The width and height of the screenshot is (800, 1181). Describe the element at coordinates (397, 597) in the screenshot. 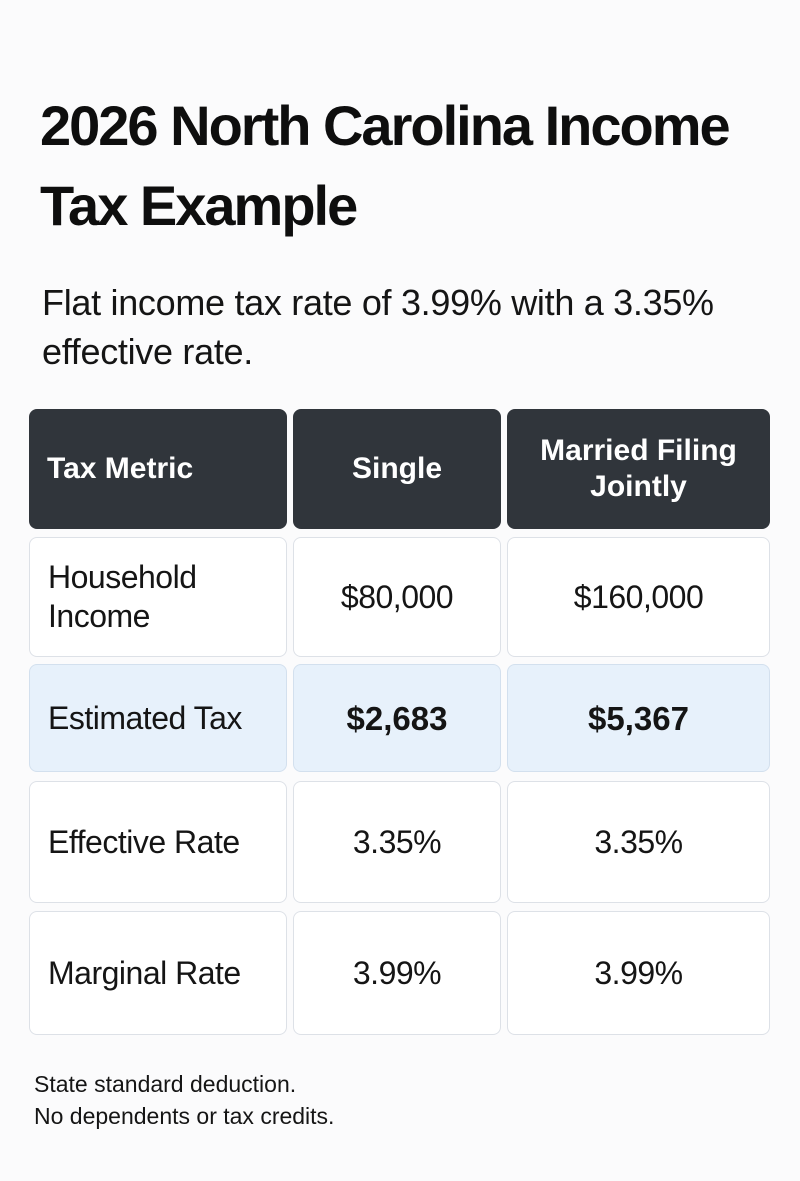

I see `row-household-income-single: $80,000` at that location.